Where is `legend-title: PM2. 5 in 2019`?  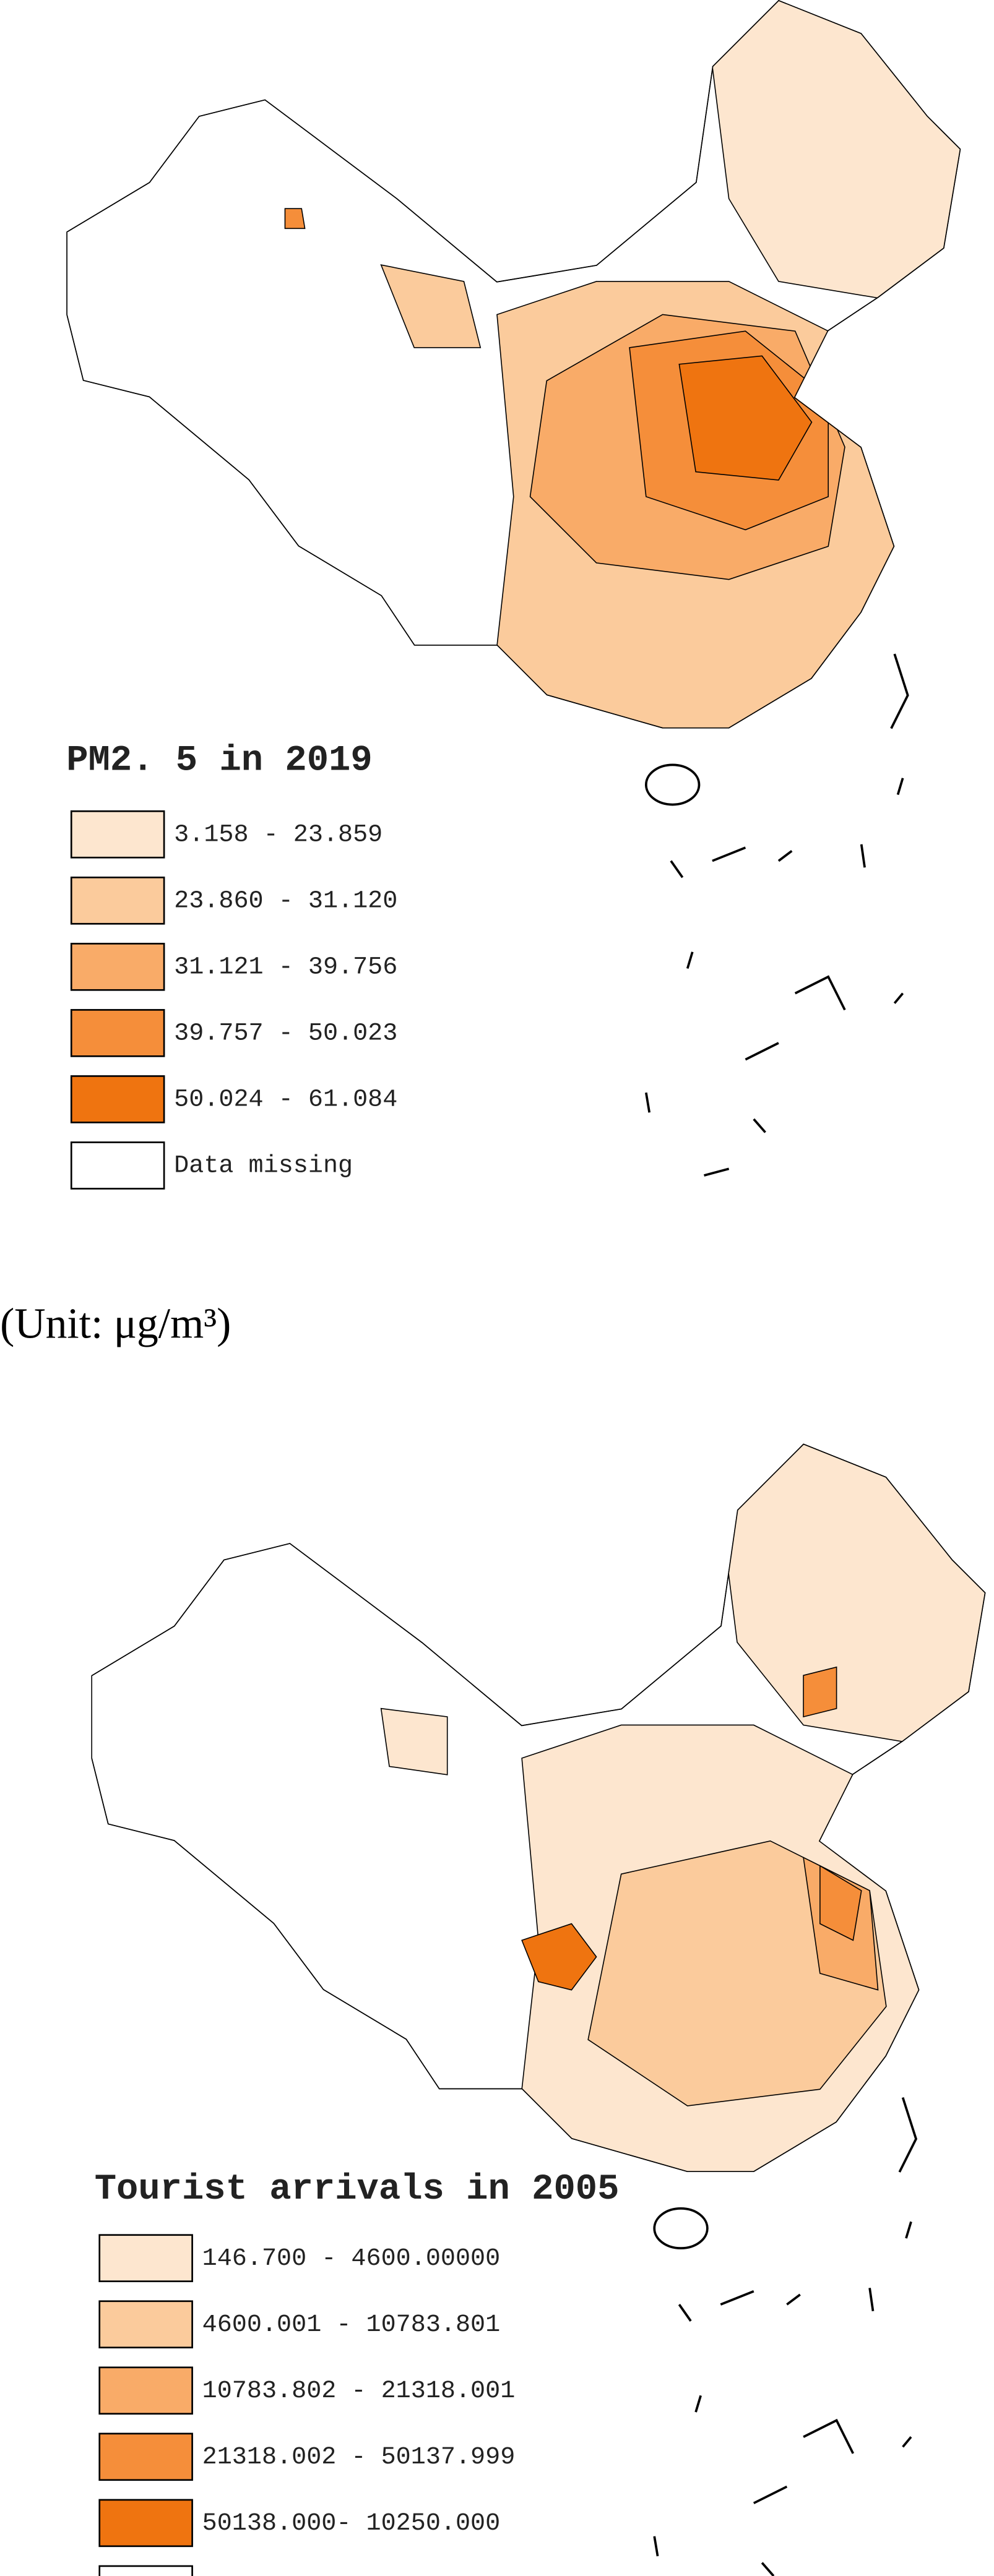 legend-title: PM2. 5 in 2019 is located at coordinates (219, 760).